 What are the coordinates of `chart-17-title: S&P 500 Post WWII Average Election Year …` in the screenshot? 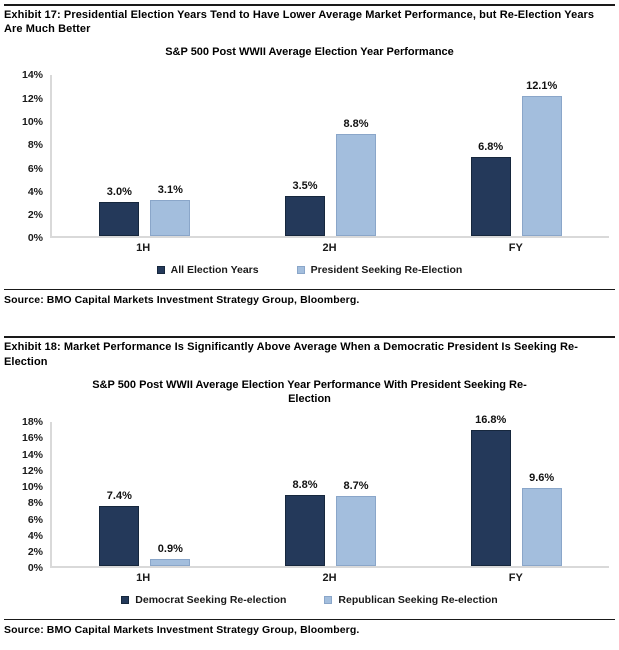 It's located at (309, 52).